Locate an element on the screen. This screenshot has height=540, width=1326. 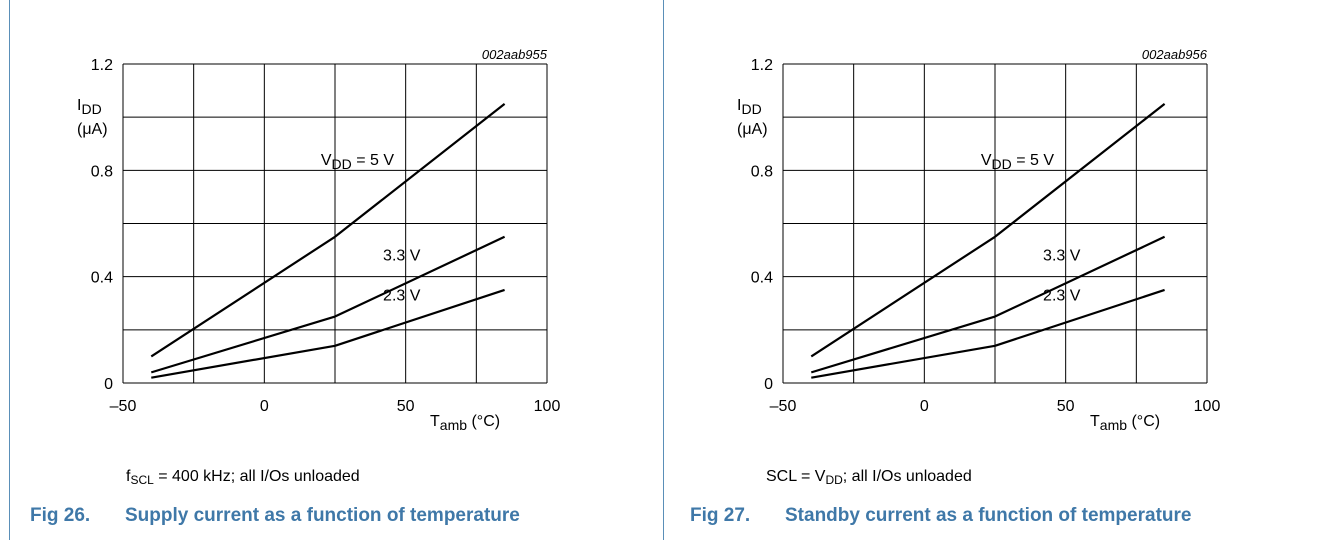
frame-divider is located at coordinates (663, 270).